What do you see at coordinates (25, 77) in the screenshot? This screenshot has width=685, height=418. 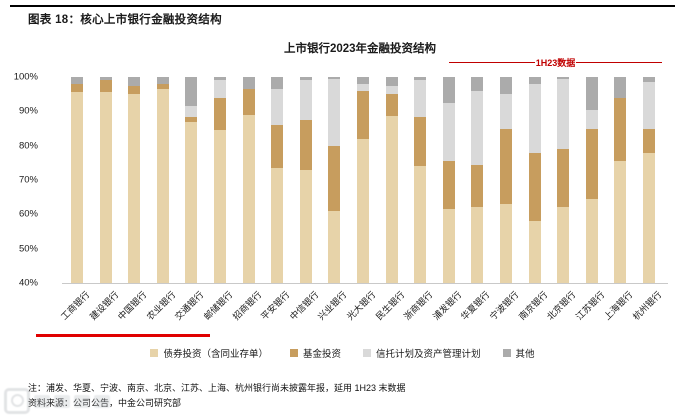 I see `y-axis-tick-label: 100%` at bounding box center [25, 77].